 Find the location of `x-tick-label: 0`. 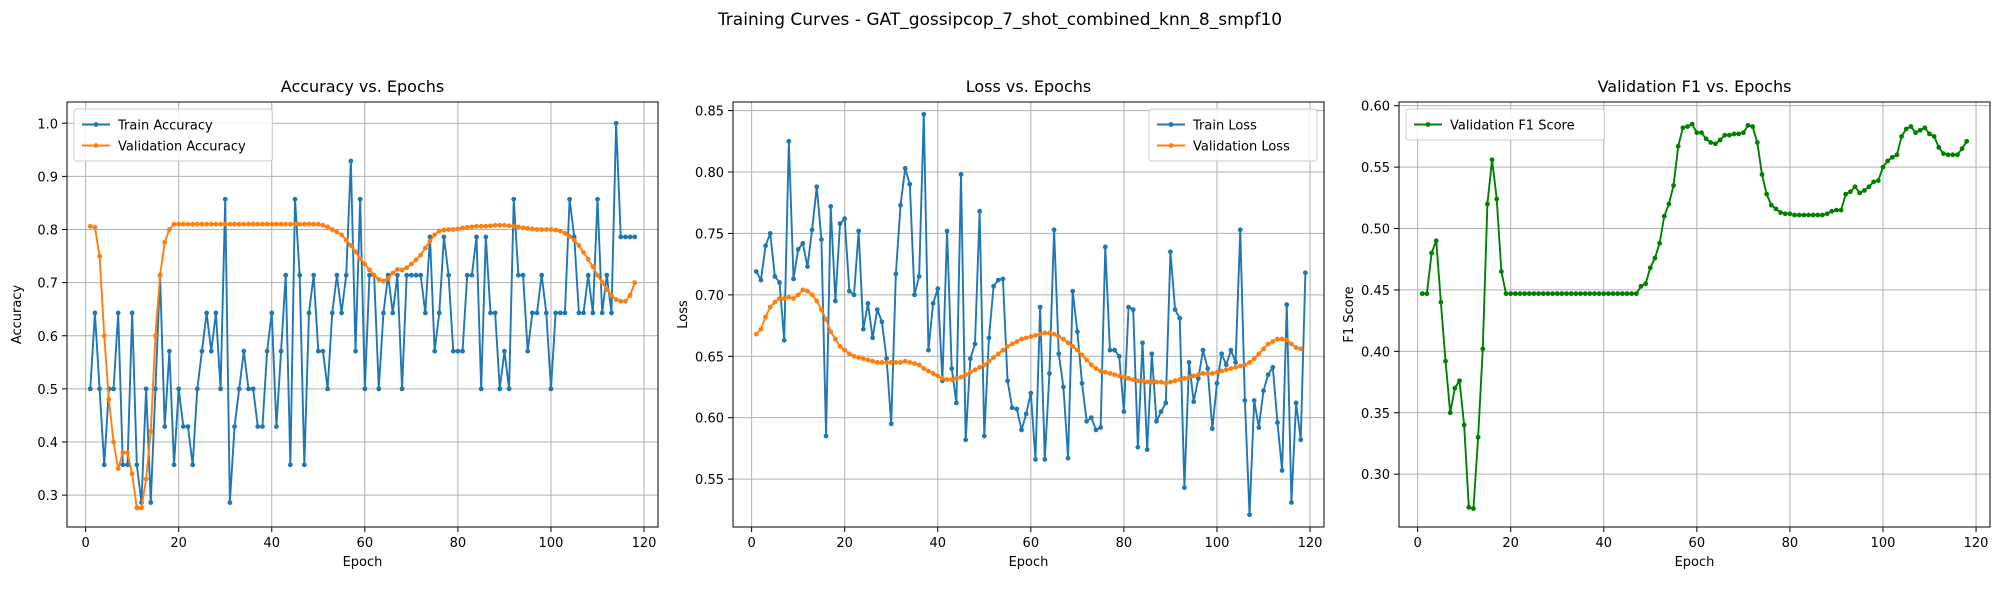

x-tick-label: 0 is located at coordinates (751, 543).